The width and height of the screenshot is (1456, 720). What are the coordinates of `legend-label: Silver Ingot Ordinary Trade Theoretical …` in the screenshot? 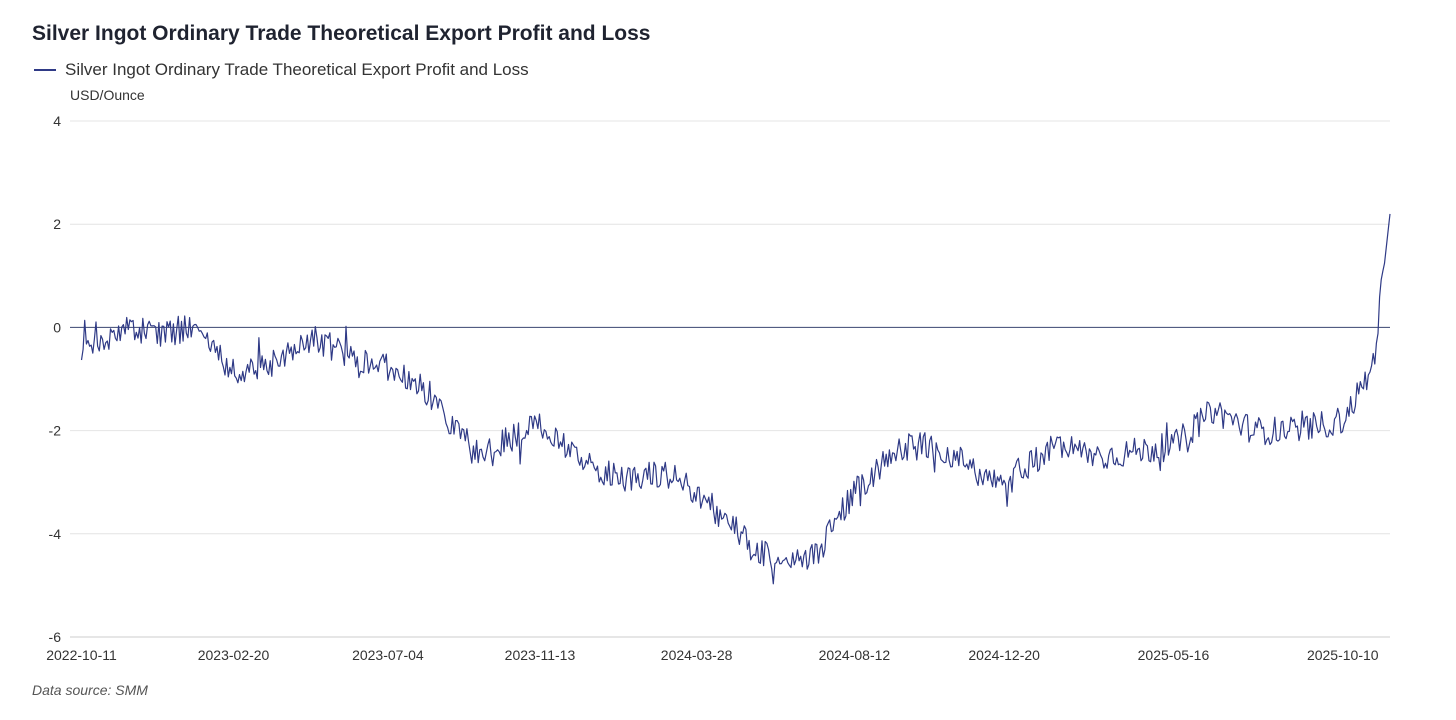 It's located at (297, 69).